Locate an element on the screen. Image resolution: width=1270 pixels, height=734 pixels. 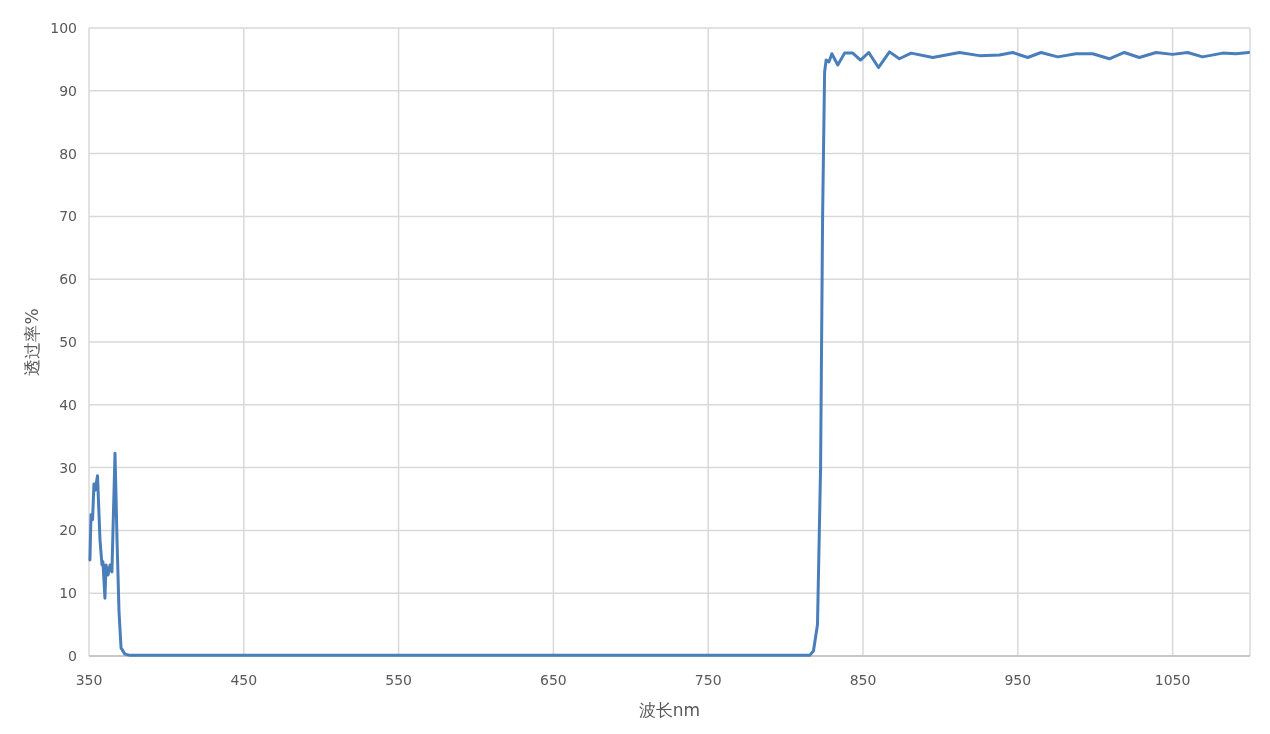
y-tick-label: 100 is located at coordinates (63, 28).